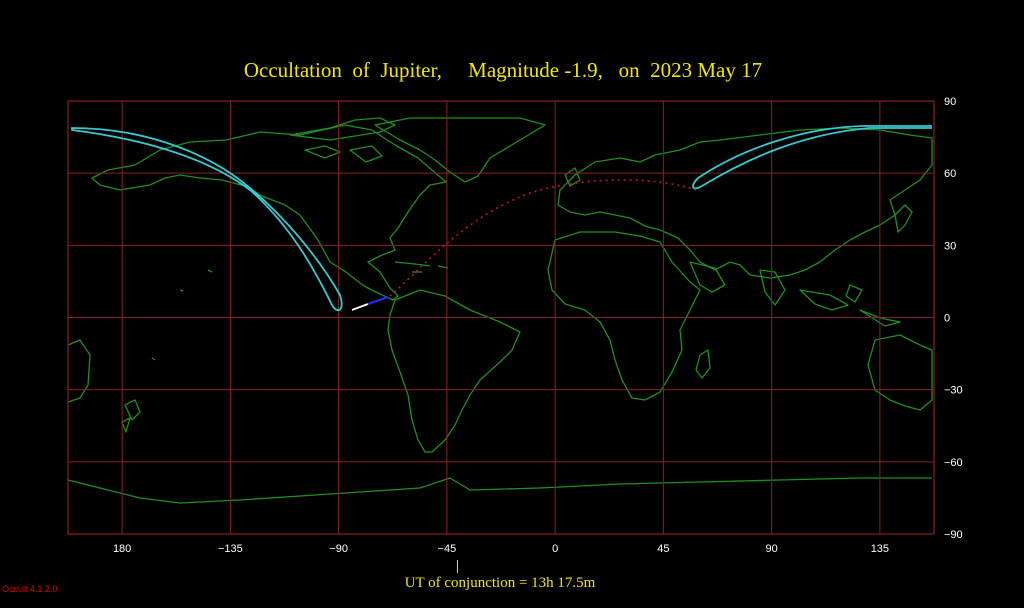 The height and width of the screenshot is (608, 1024). What do you see at coordinates (122, 549) in the screenshot?
I see `longitude-tick-label: 180` at bounding box center [122, 549].